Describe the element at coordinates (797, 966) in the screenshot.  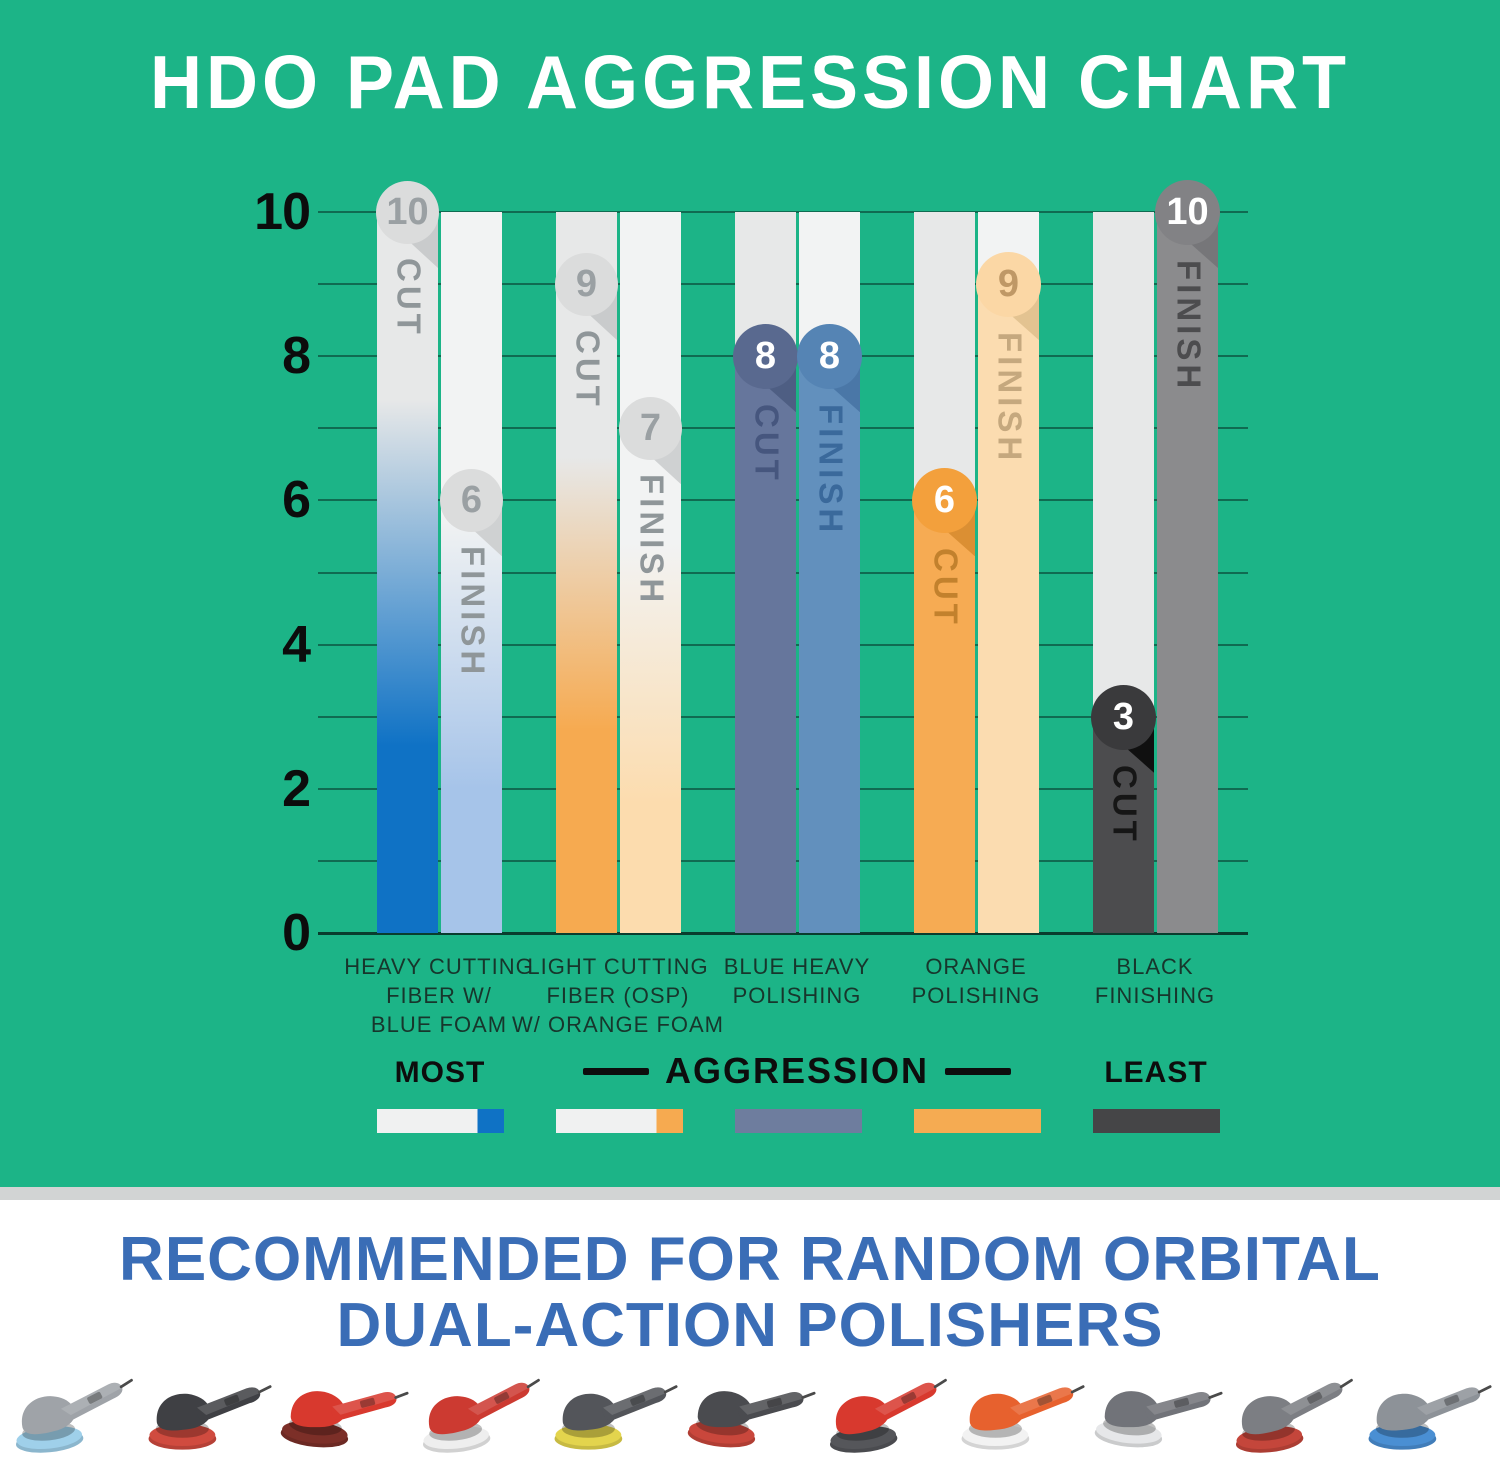
I see `x-axis-label-line: BLUE HEAVY` at that location.